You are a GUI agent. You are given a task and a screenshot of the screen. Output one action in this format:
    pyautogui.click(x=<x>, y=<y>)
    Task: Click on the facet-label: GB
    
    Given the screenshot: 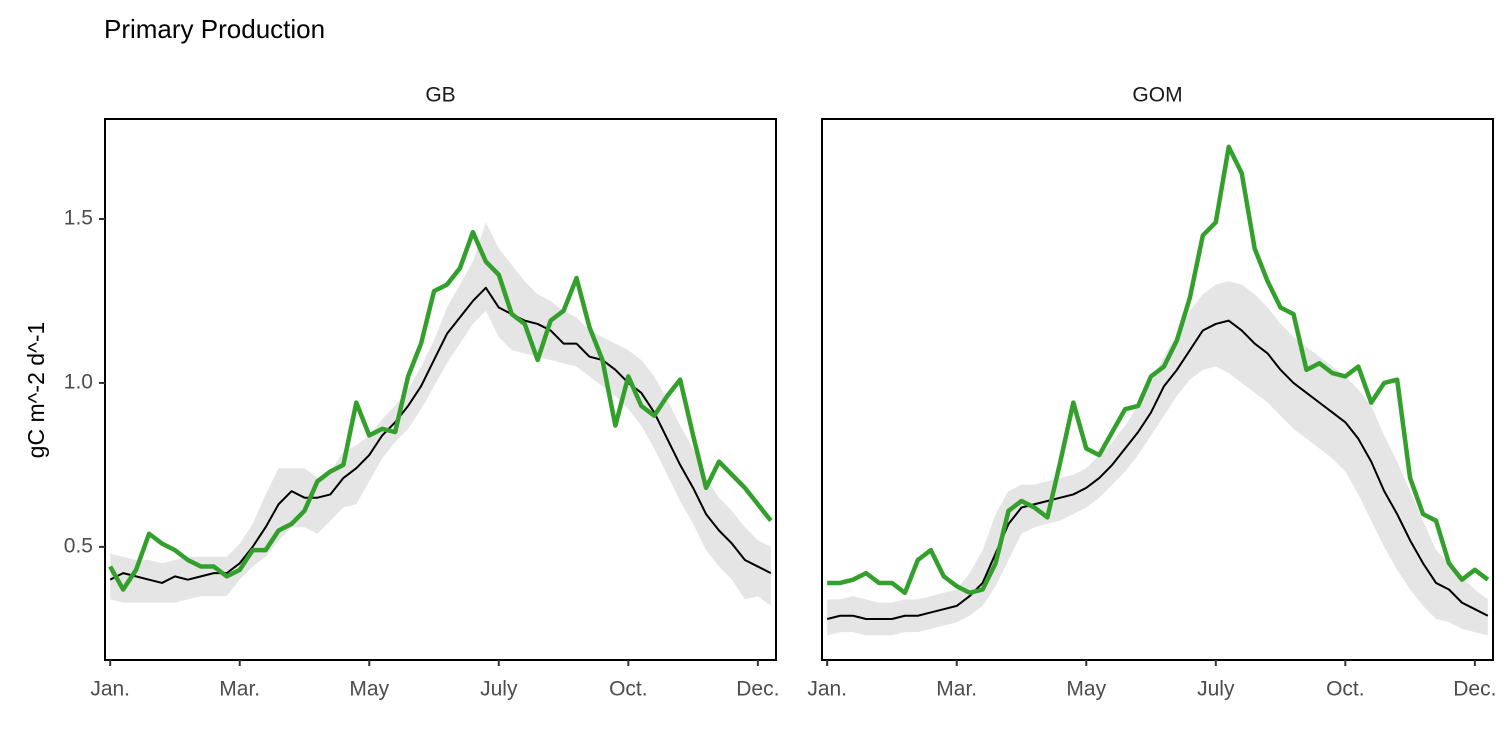 What is the action you would take?
    pyautogui.click(x=440, y=95)
    